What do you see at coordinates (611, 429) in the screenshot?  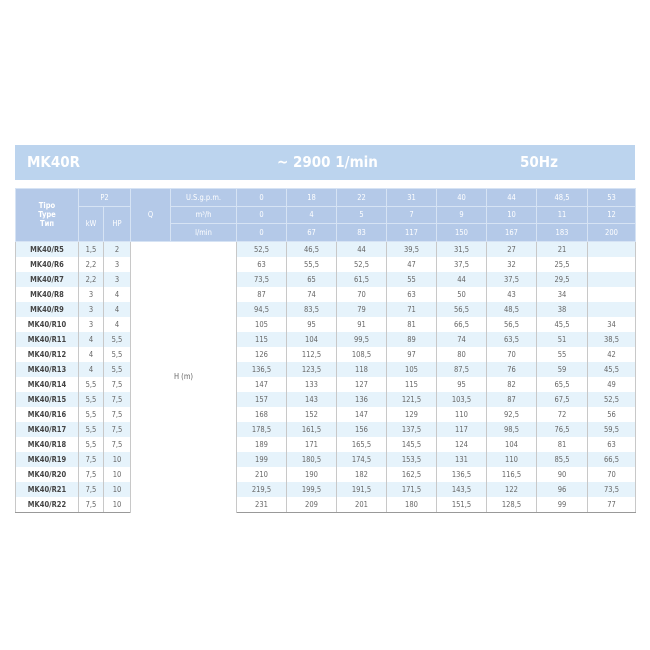 I see `head-value: 59,5` at bounding box center [611, 429].